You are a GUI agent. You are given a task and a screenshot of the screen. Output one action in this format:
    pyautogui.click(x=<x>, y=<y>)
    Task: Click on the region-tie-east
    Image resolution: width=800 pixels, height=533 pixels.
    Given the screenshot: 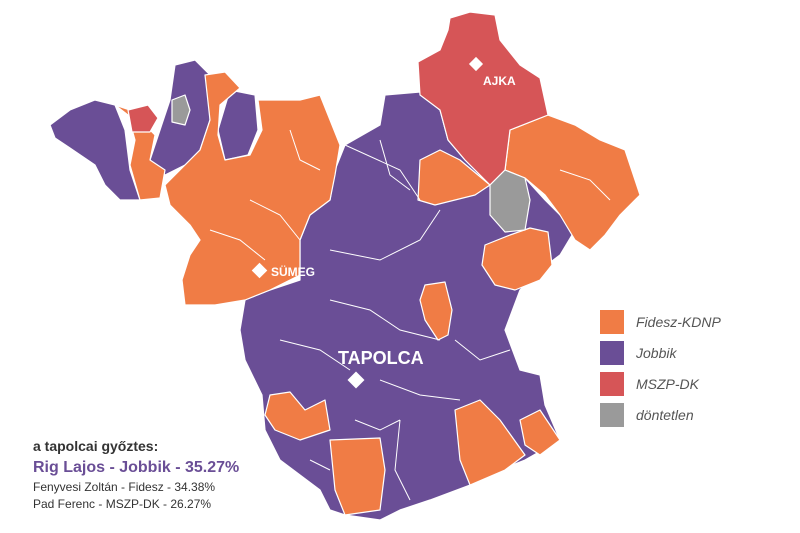 What is the action you would take?
    pyautogui.click(x=510, y=201)
    